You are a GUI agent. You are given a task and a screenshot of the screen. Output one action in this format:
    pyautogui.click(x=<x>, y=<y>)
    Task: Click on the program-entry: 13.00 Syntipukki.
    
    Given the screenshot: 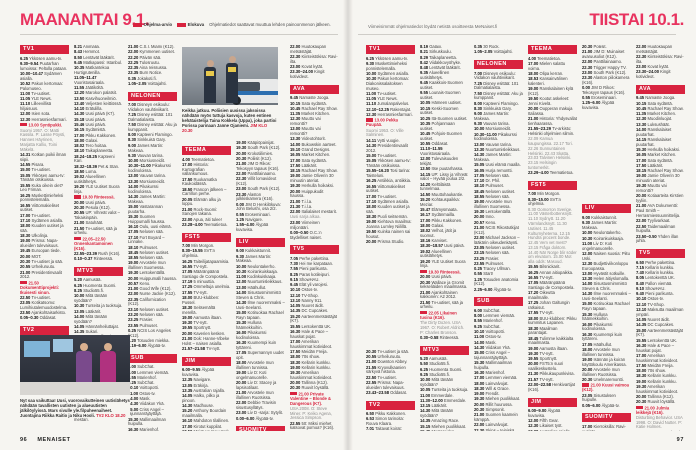 What is the action you would take?
    pyautogui.click(x=44, y=125)
    